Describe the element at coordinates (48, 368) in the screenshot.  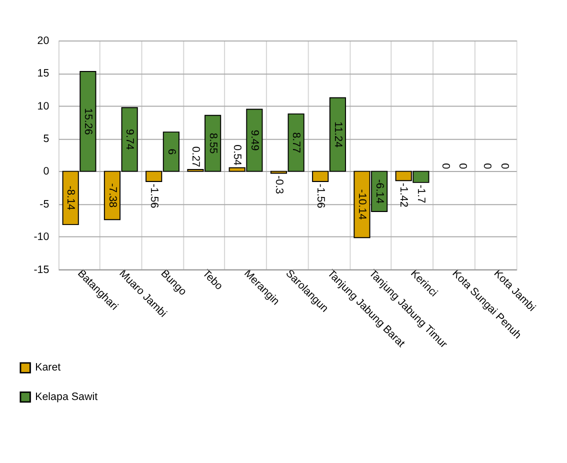
I see `legend-label: Karet` at that location.